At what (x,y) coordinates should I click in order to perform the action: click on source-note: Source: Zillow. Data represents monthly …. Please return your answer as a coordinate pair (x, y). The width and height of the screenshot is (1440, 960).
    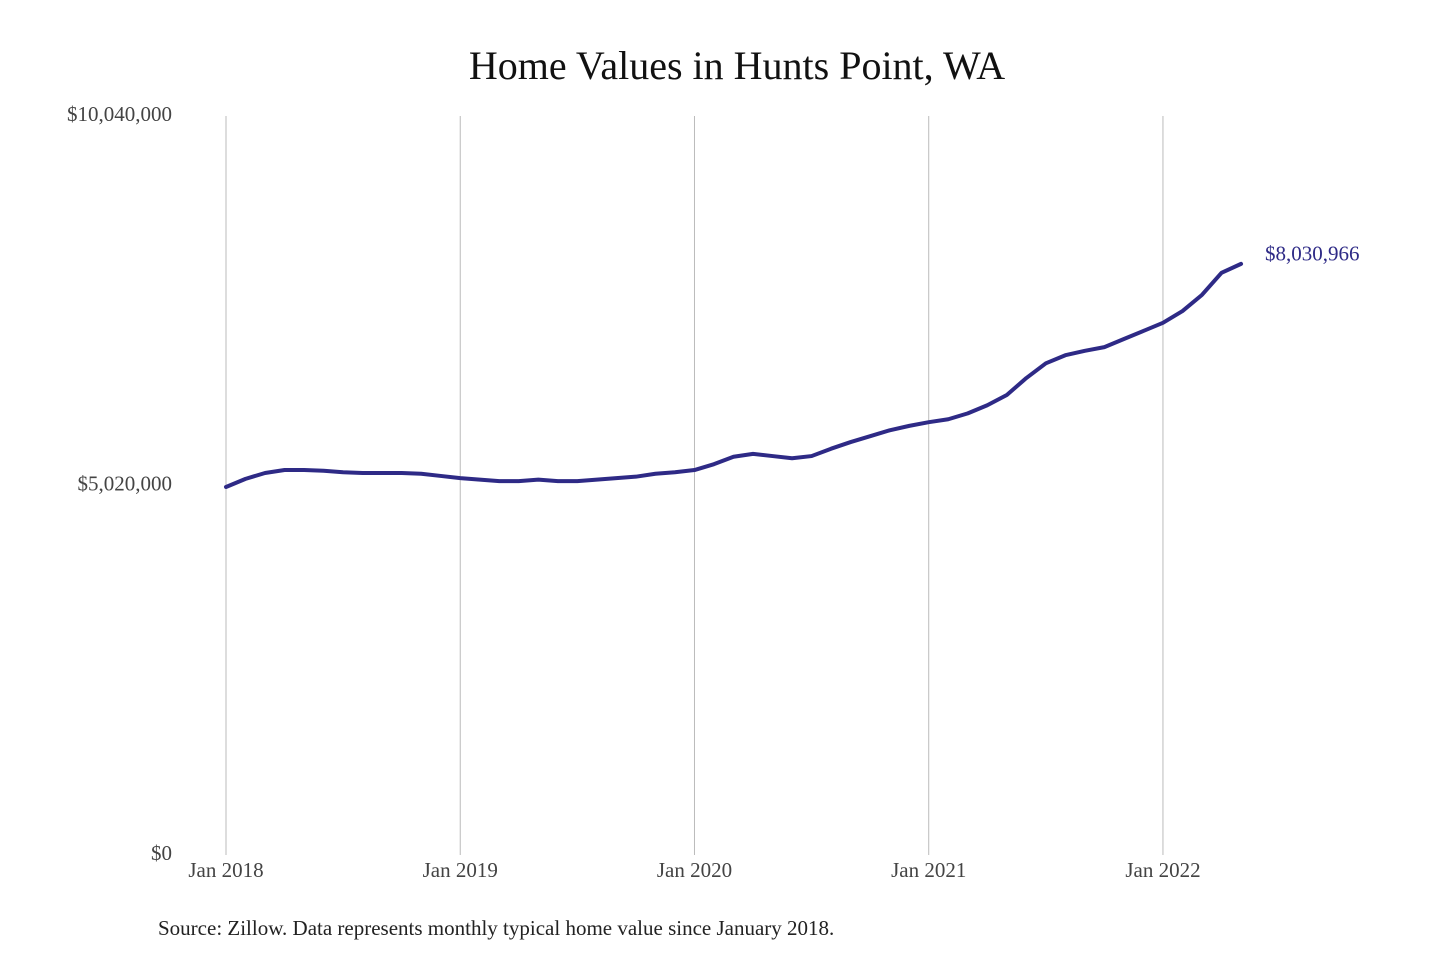
    Looking at the image, I should click on (496, 928).